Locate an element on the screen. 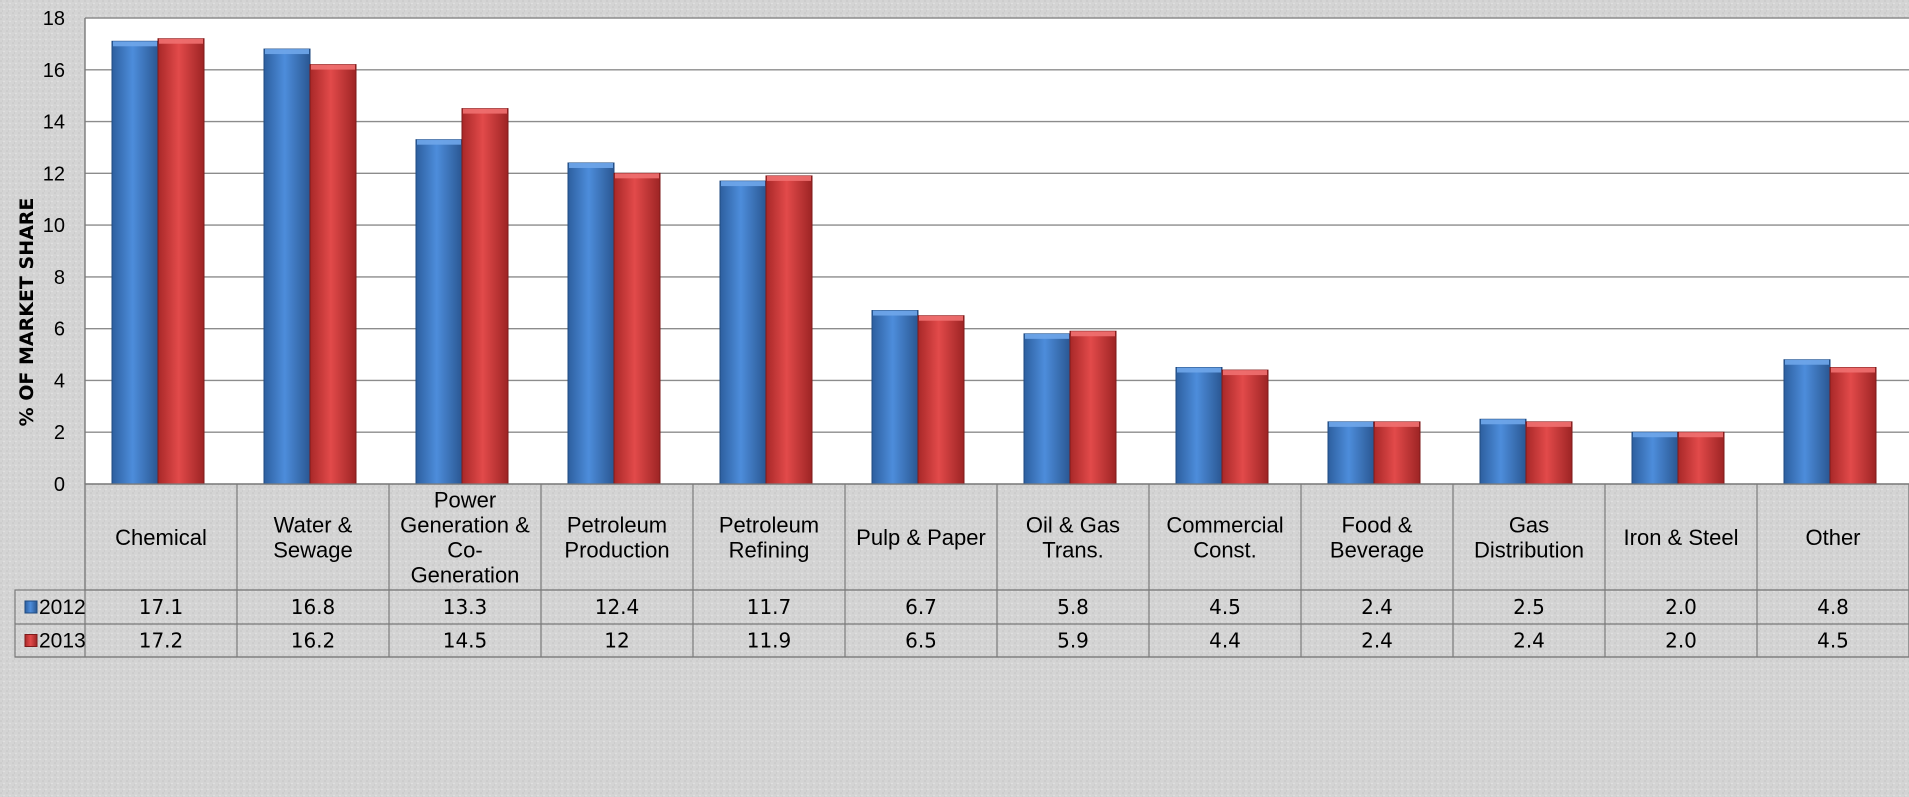  data-cell: 4.8 is located at coordinates (1833, 607).